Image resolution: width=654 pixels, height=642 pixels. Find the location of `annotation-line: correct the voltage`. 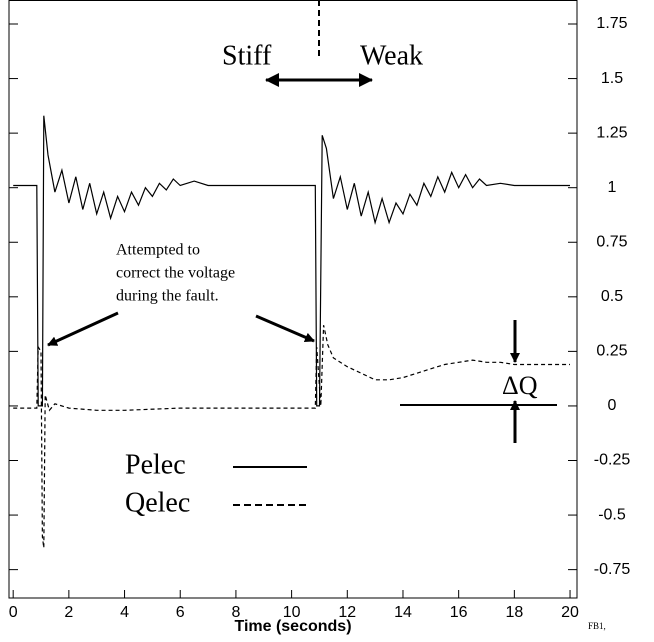

annotation-line: correct the voltage is located at coordinates (175, 273).